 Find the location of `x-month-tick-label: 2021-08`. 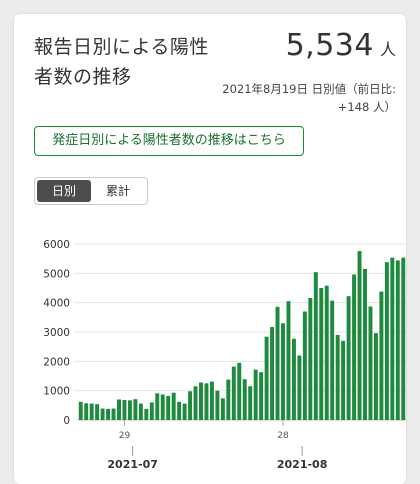

x-month-tick-label: 2021-08 is located at coordinates (302, 464).